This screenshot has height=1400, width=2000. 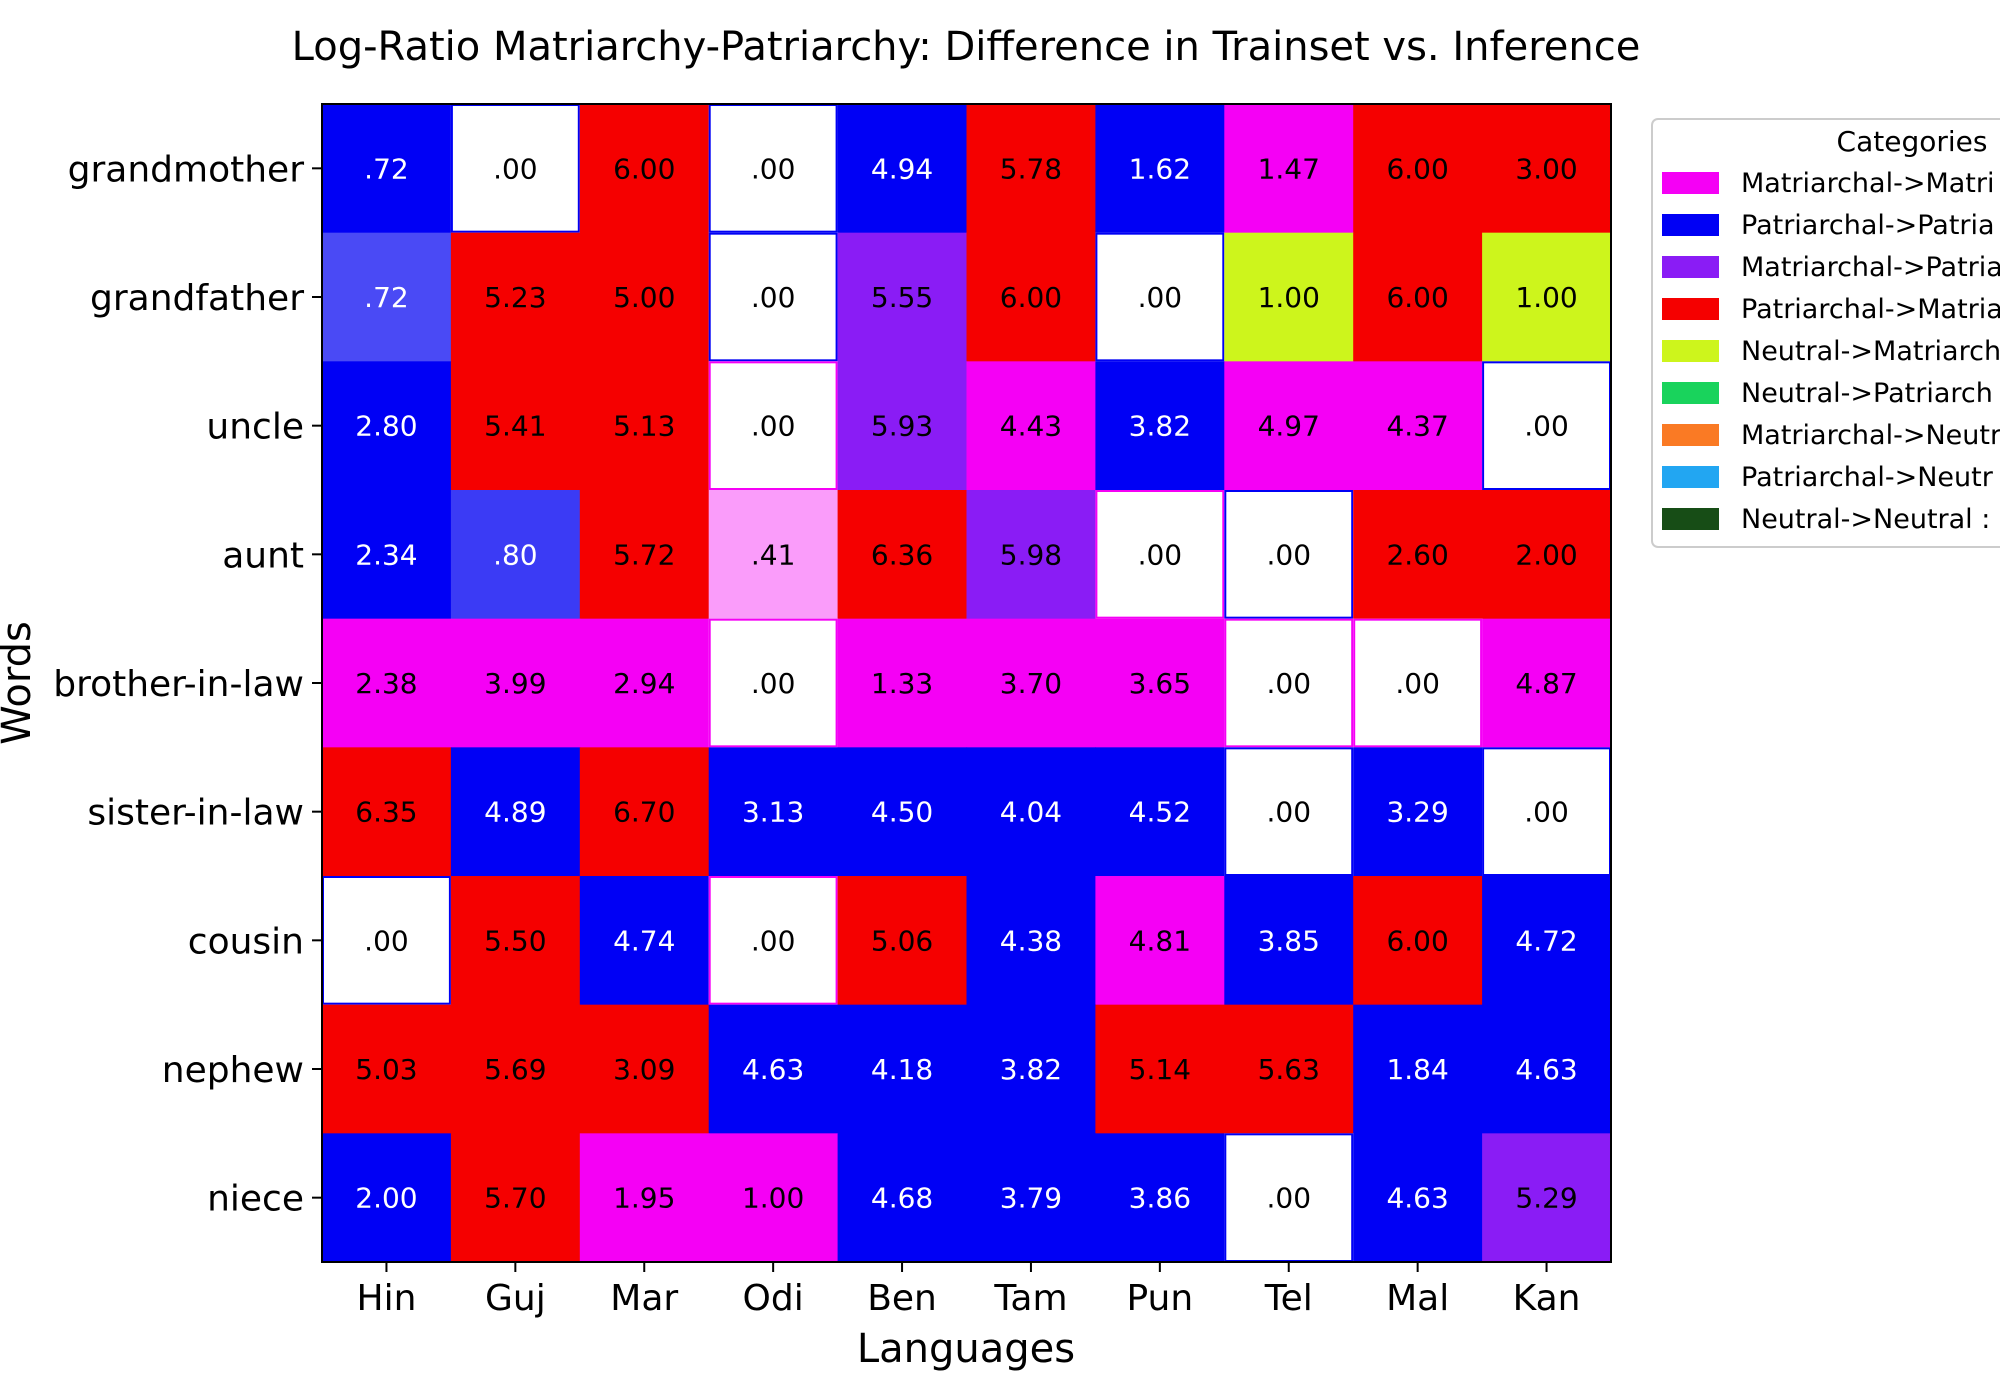 What do you see at coordinates (1868, 225) in the screenshot?
I see `legend-label: Patriarchal->Patria` at bounding box center [1868, 225].